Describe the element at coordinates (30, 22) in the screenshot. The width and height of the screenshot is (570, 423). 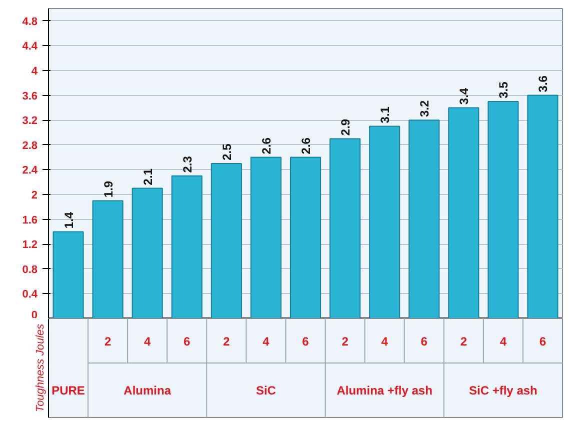
I see `y-tick-label: 4.8` at that location.